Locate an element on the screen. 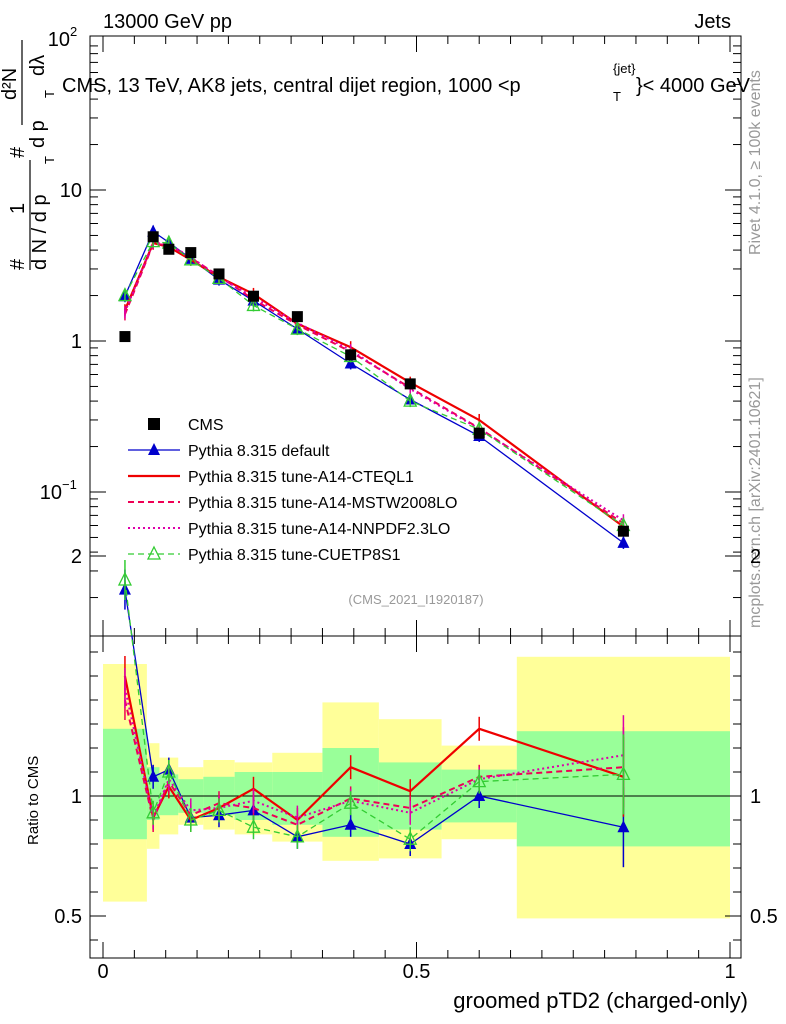 The image size is (786, 1024). ylabel-one: 1 is located at coordinates (18, 208).